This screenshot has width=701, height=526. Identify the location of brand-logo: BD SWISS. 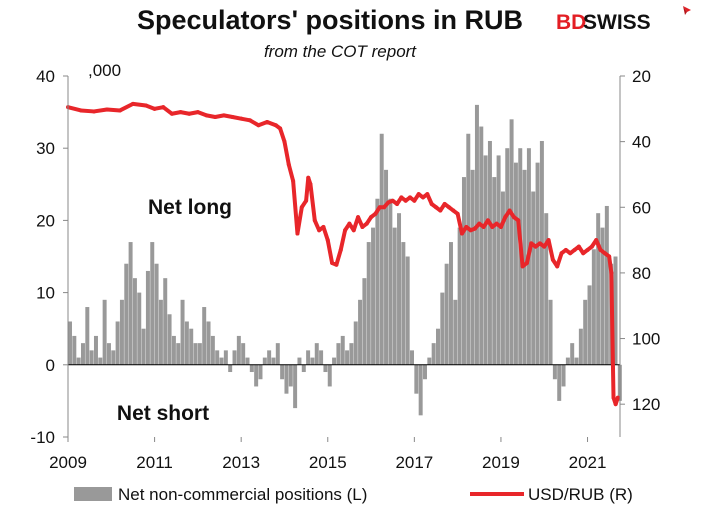
(623, 20).